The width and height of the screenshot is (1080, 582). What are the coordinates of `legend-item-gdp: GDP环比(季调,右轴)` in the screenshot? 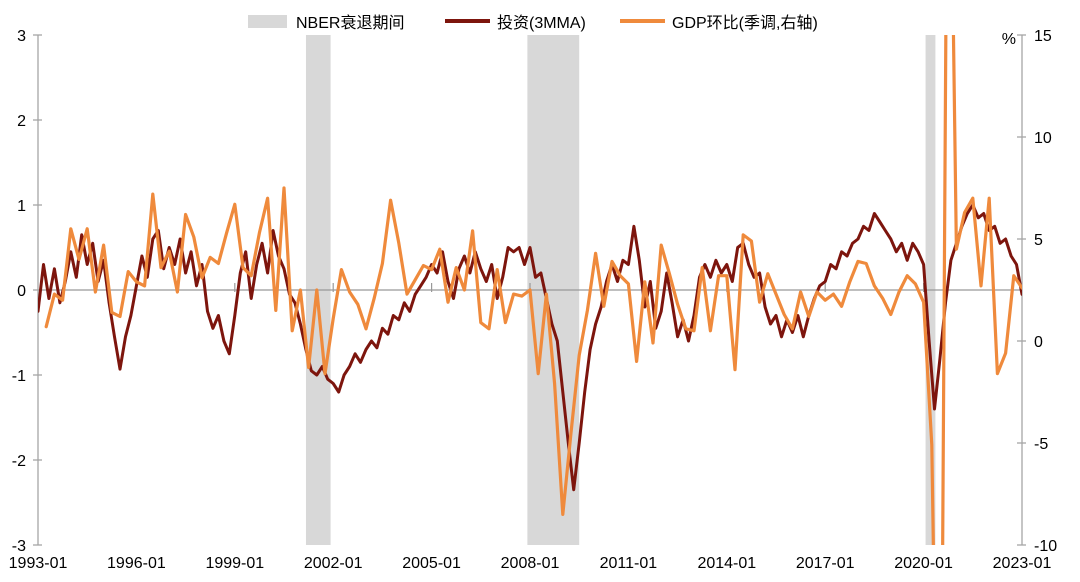 It's located at (719, 21).